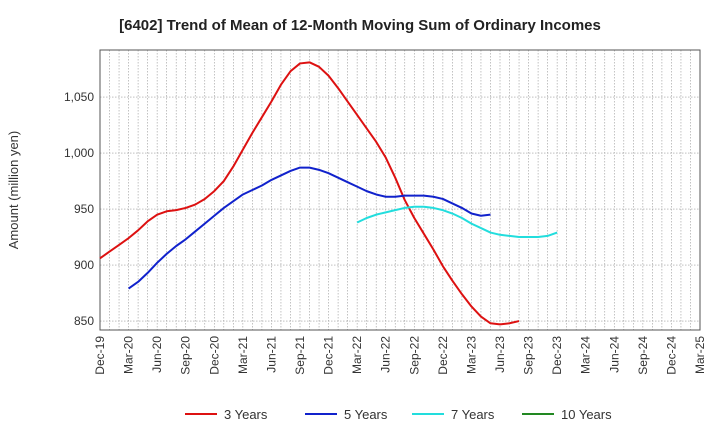  Describe the element at coordinates (13, 190) in the screenshot. I see `y-axis-label: Amount (million yen)` at that location.